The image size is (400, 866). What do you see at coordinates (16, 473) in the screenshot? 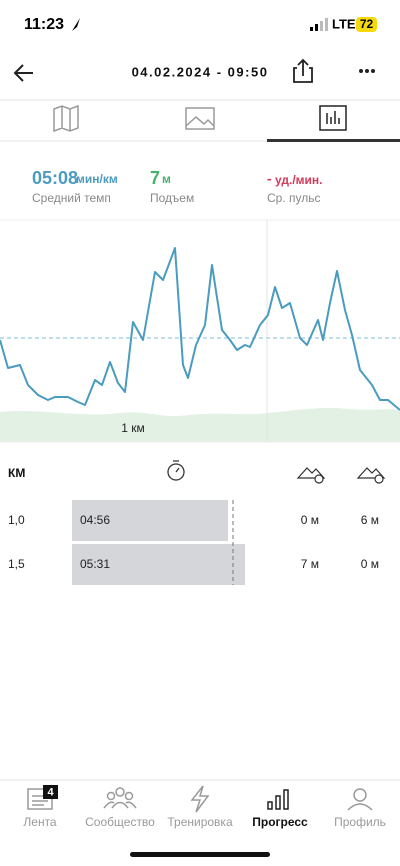
I see `column-header: КМ` at bounding box center [16, 473].